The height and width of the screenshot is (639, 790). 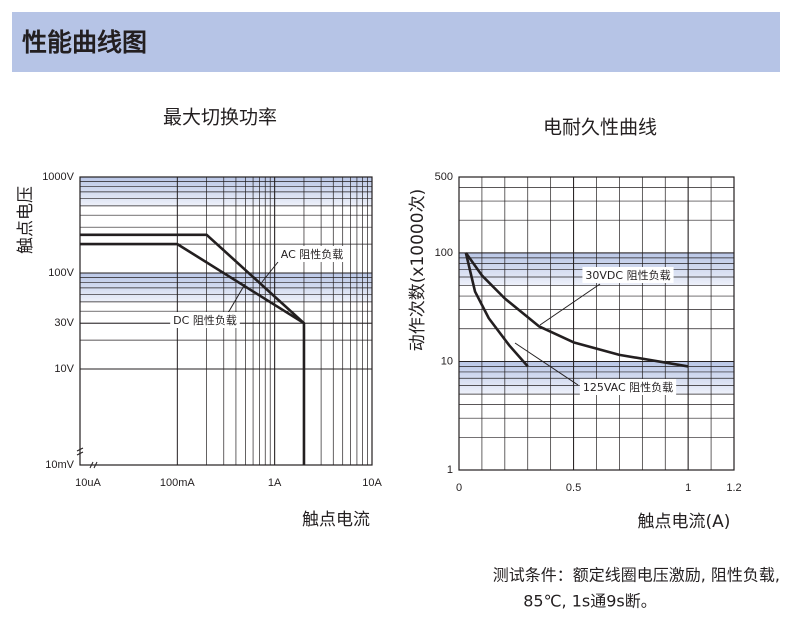 What do you see at coordinates (275, 483) in the screenshot?
I see `x-tick-label: 1A` at bounding box center [275, 483].